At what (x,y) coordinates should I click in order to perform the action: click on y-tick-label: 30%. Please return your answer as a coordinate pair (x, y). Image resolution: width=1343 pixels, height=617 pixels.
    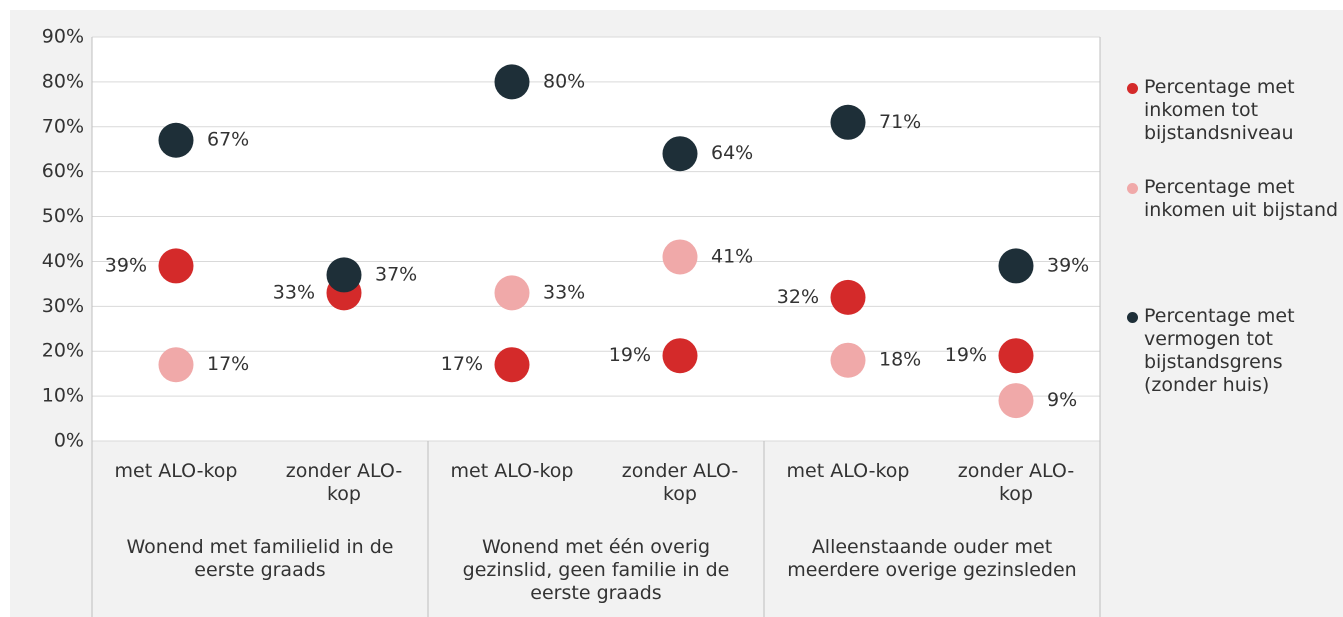
    Looking at the image, I should click on (63, 306).